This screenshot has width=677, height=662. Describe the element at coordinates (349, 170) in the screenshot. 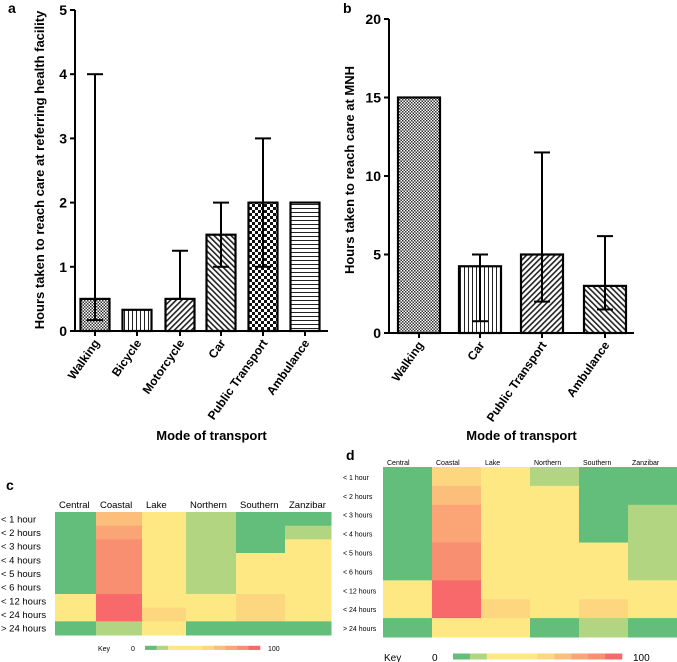

I see `y-axis-title: Hours taken to reach care at MNH` at that location.